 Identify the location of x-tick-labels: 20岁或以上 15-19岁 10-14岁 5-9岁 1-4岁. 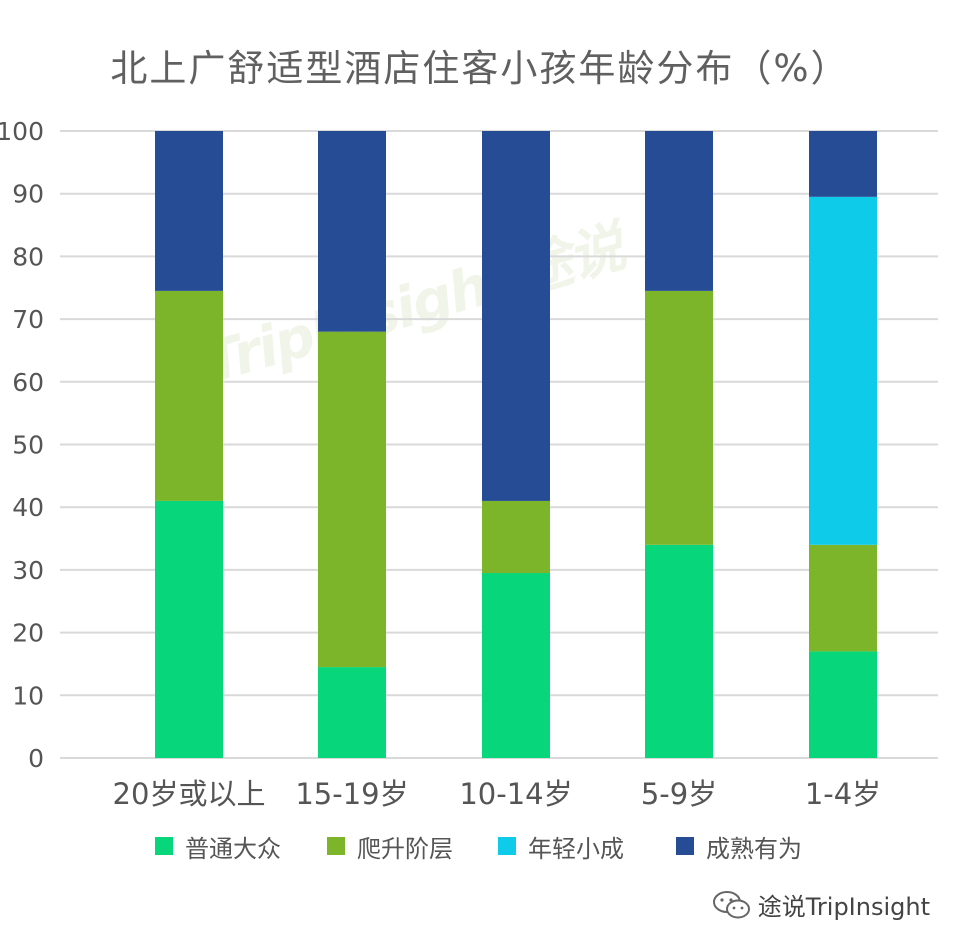
(497, 794).